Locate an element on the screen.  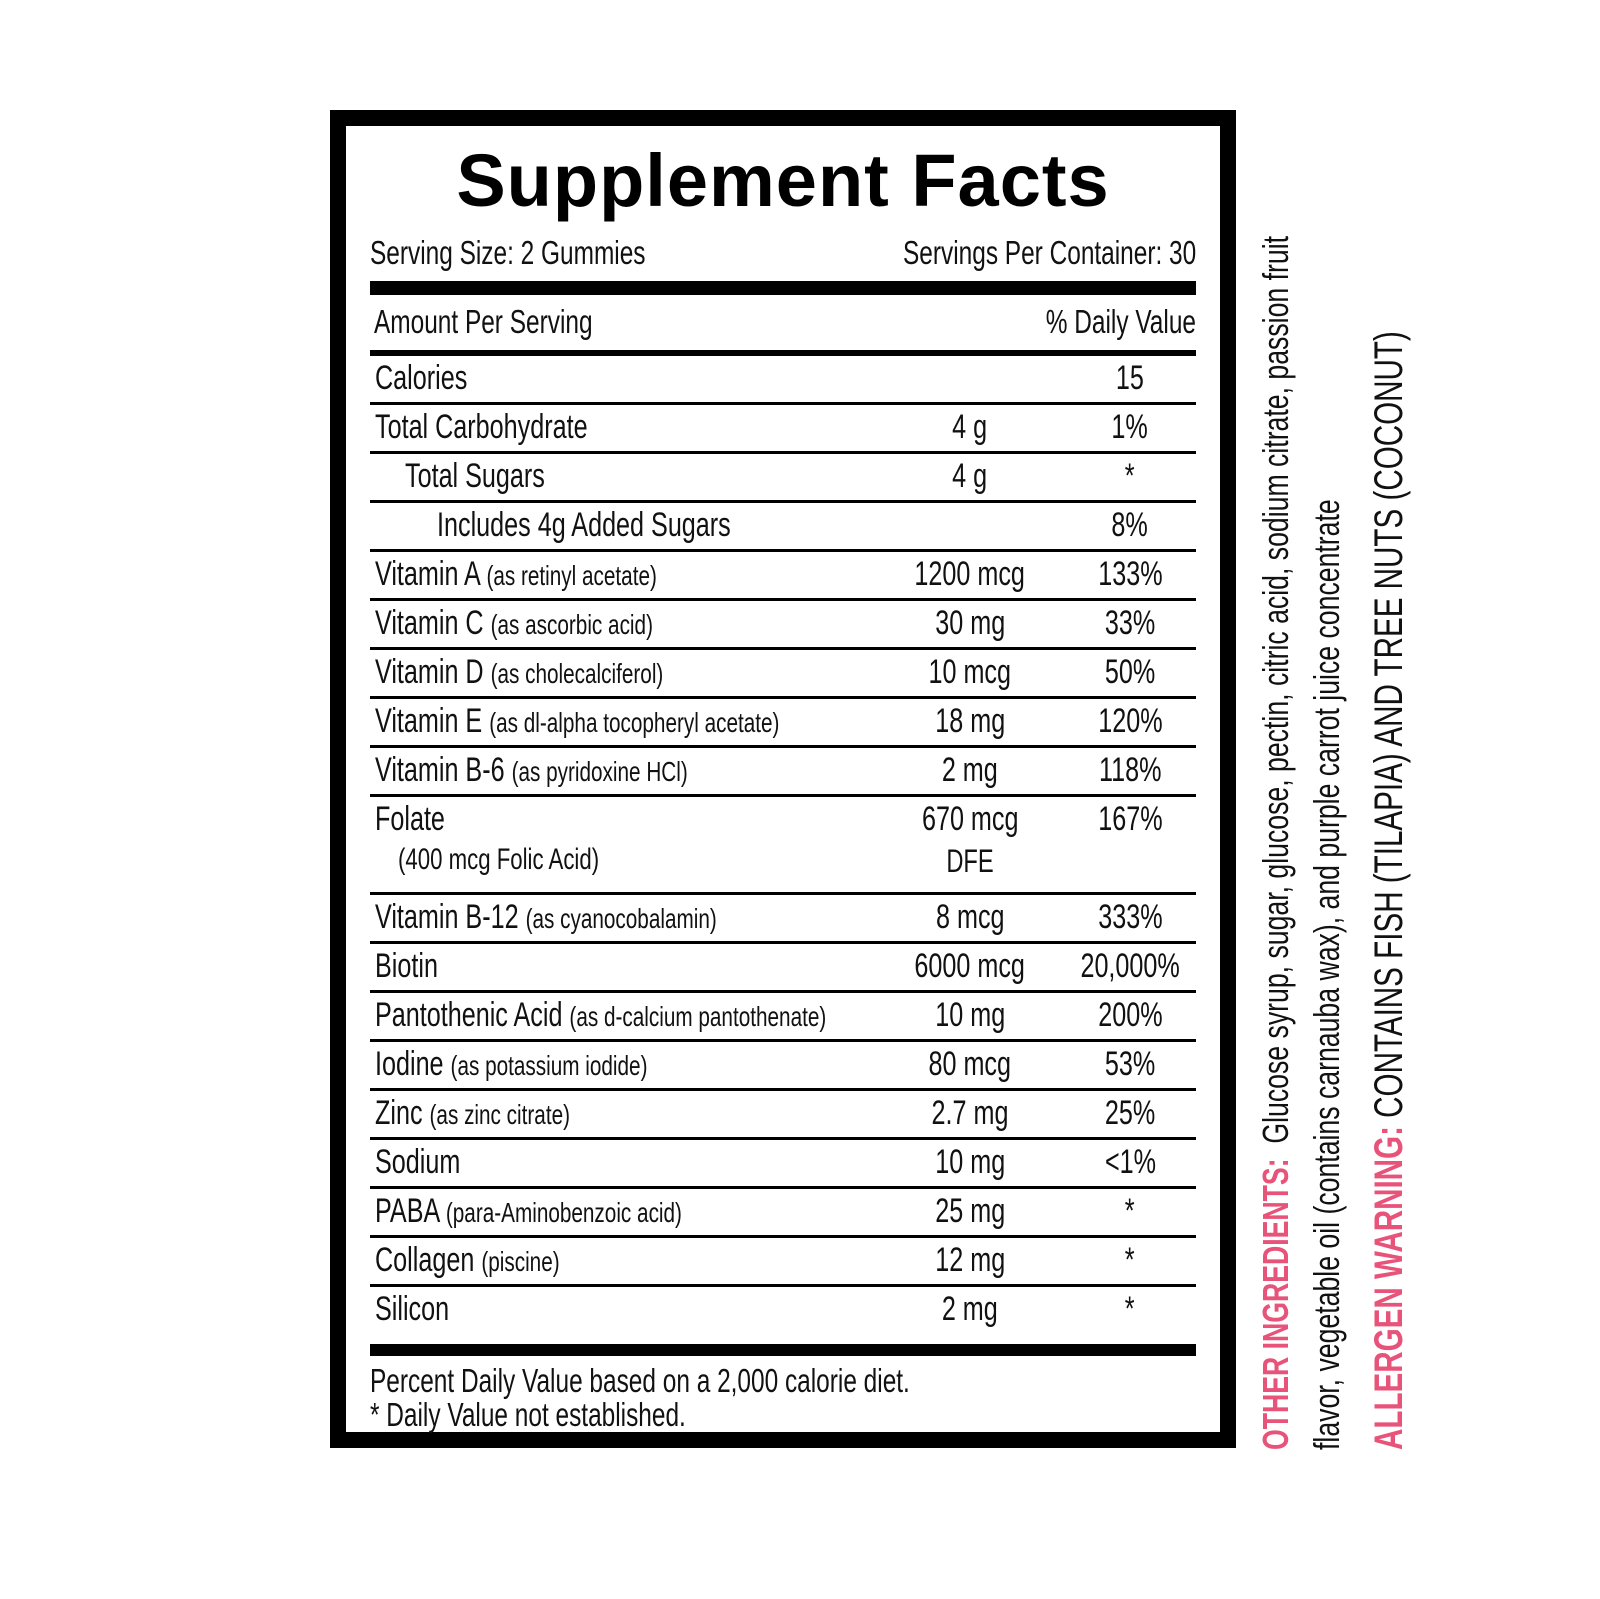
nutrient-amount: 8 mcg is located at coordinates (970, 917).